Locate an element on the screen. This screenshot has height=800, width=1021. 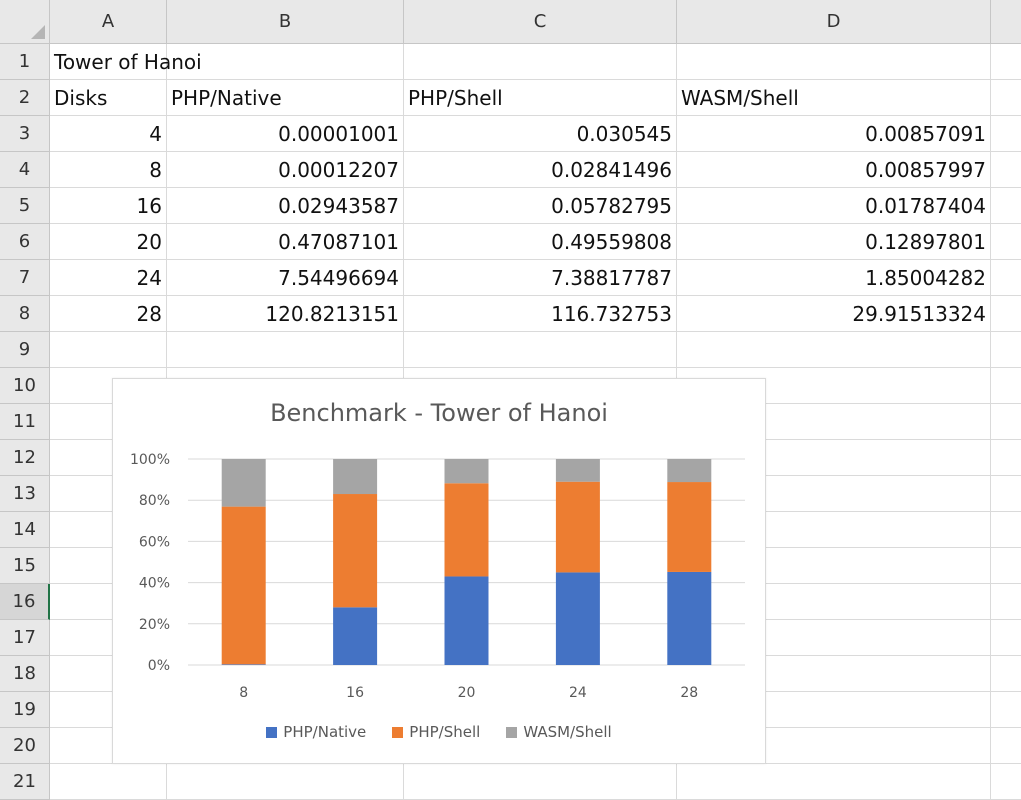
column-header-c: C is located at coordinates (540, 22).